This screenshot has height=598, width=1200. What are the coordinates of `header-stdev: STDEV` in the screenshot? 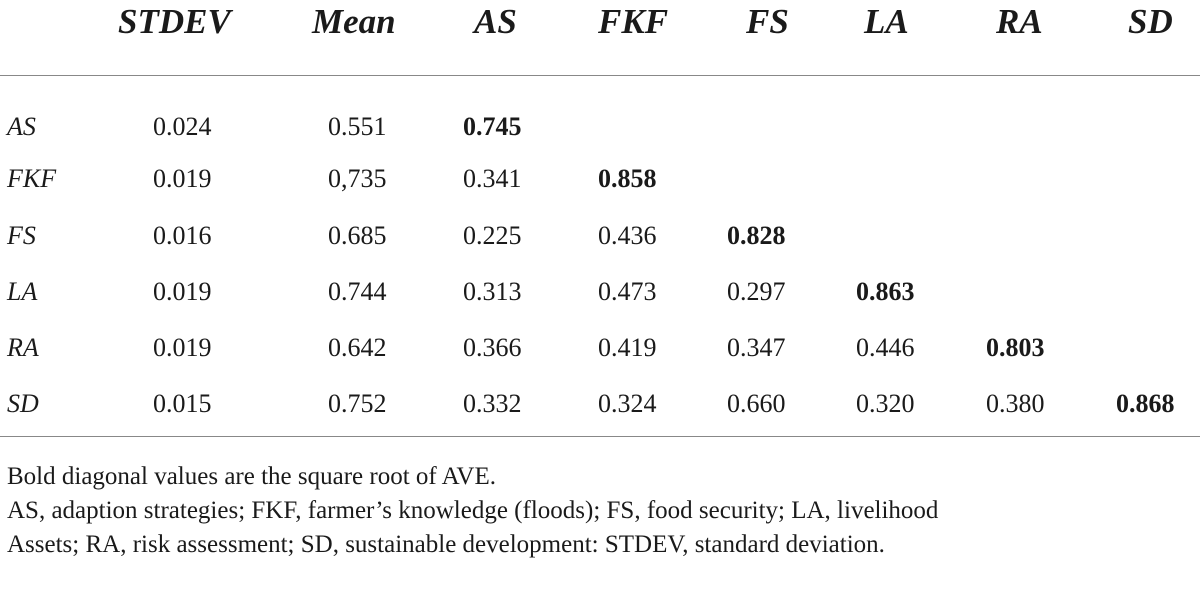 It's located at (174, 21).